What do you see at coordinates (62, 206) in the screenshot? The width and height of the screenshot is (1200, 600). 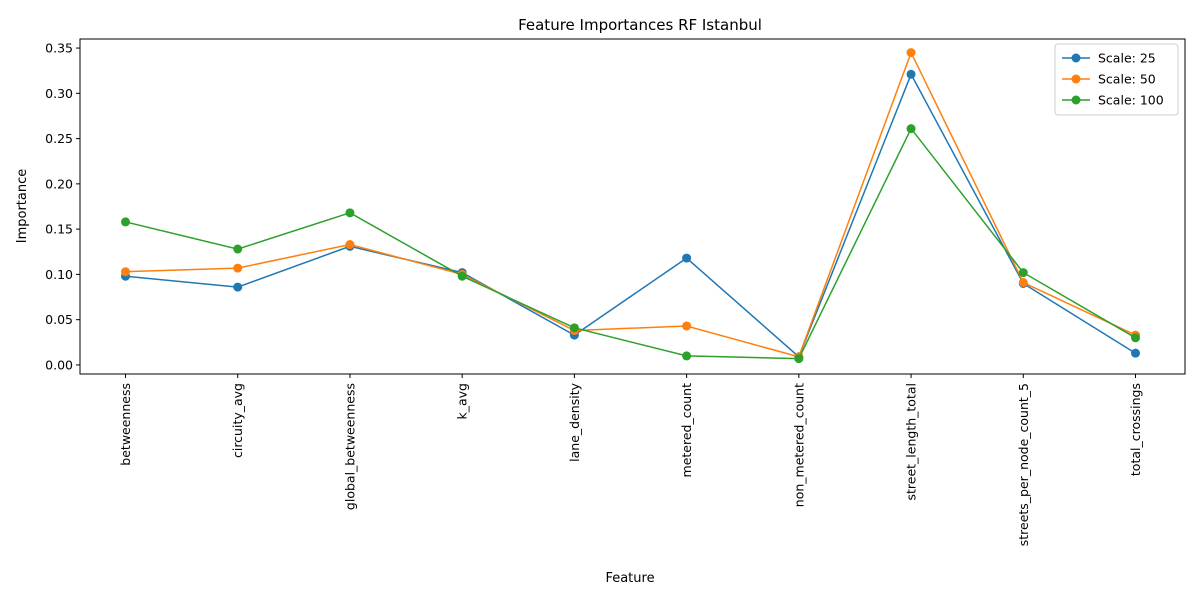 I see `y-axis: 0.00 0.05 0.10 0.15 0.20 0.25 0.30 0.35` at bounding box center [62, 206].